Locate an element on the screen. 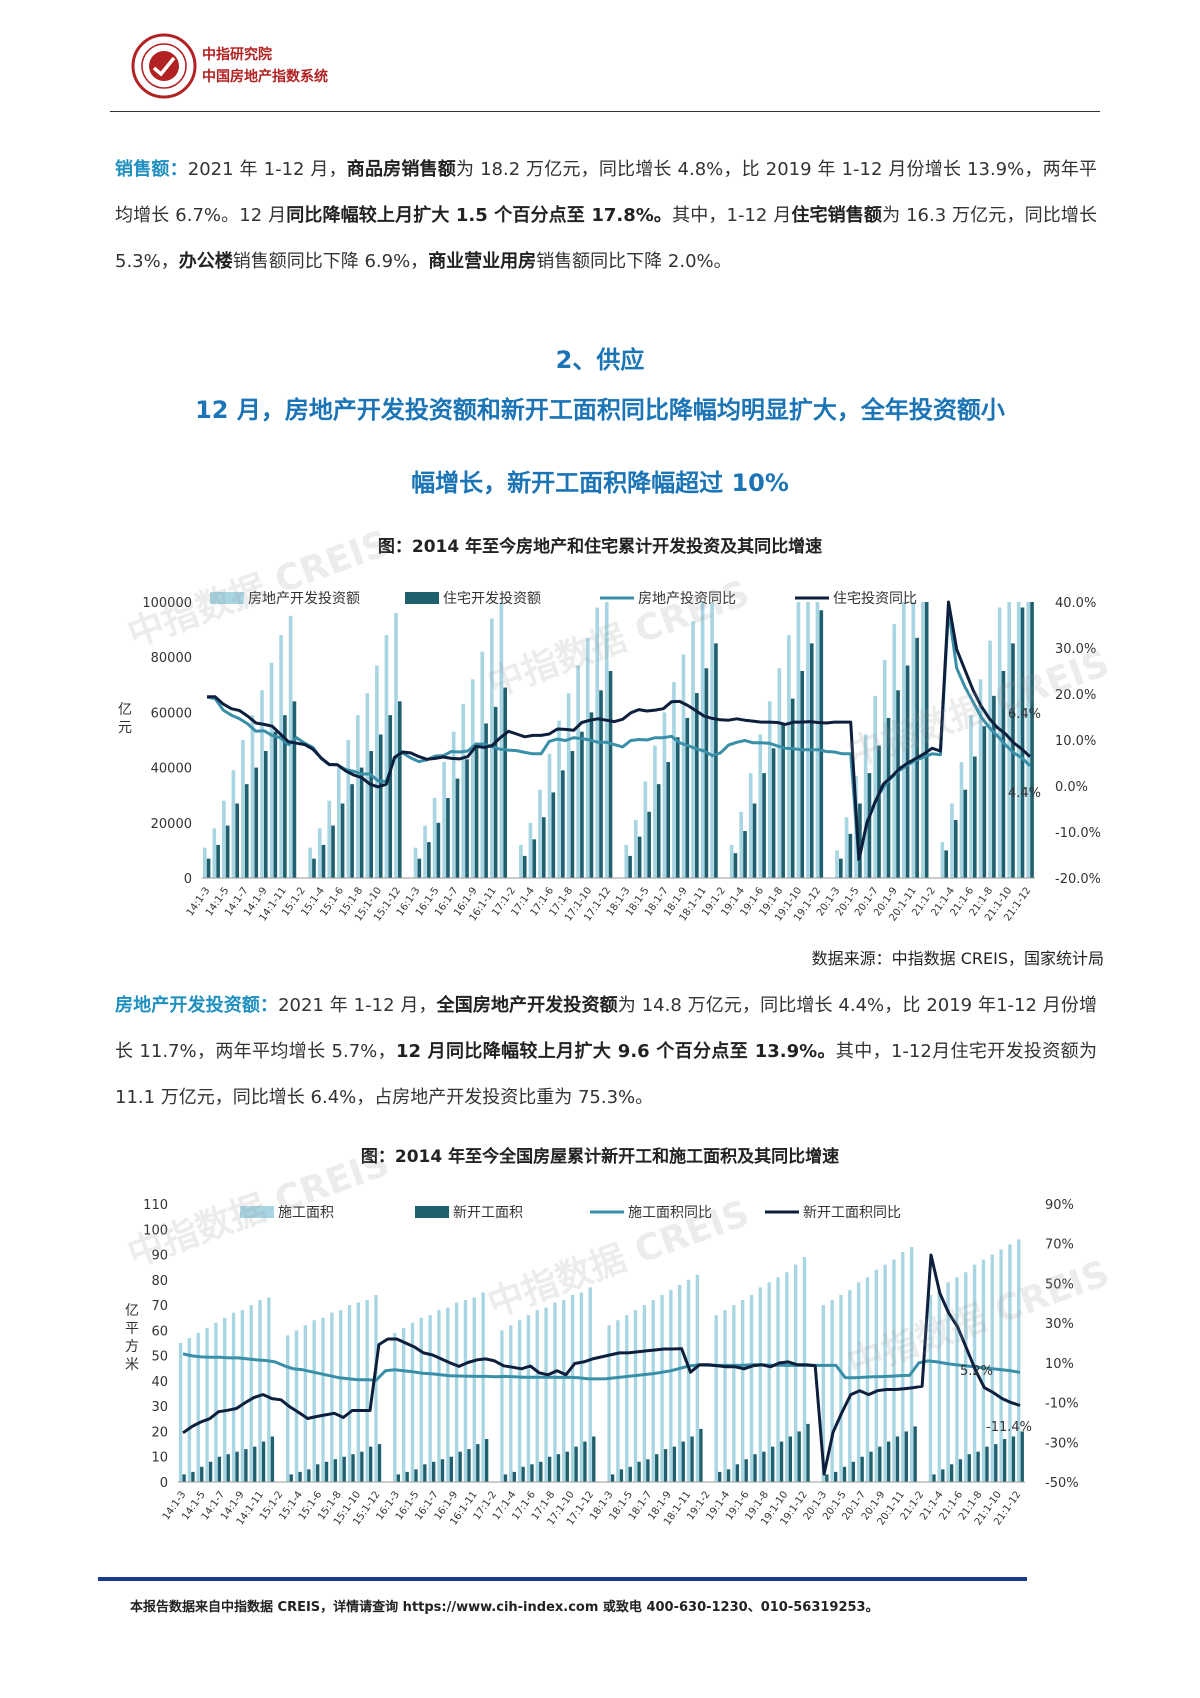  y-tick-label: 0 is located at coordinates (164, 1483).